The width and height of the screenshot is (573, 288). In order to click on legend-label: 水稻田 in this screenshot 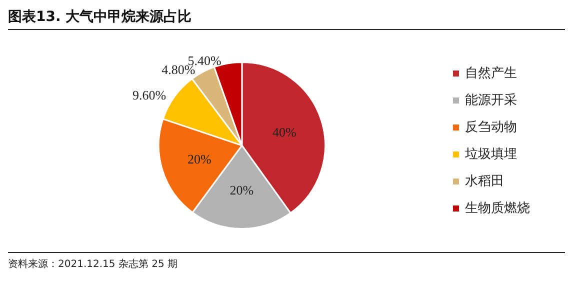, I will do `click(484, 181)`.